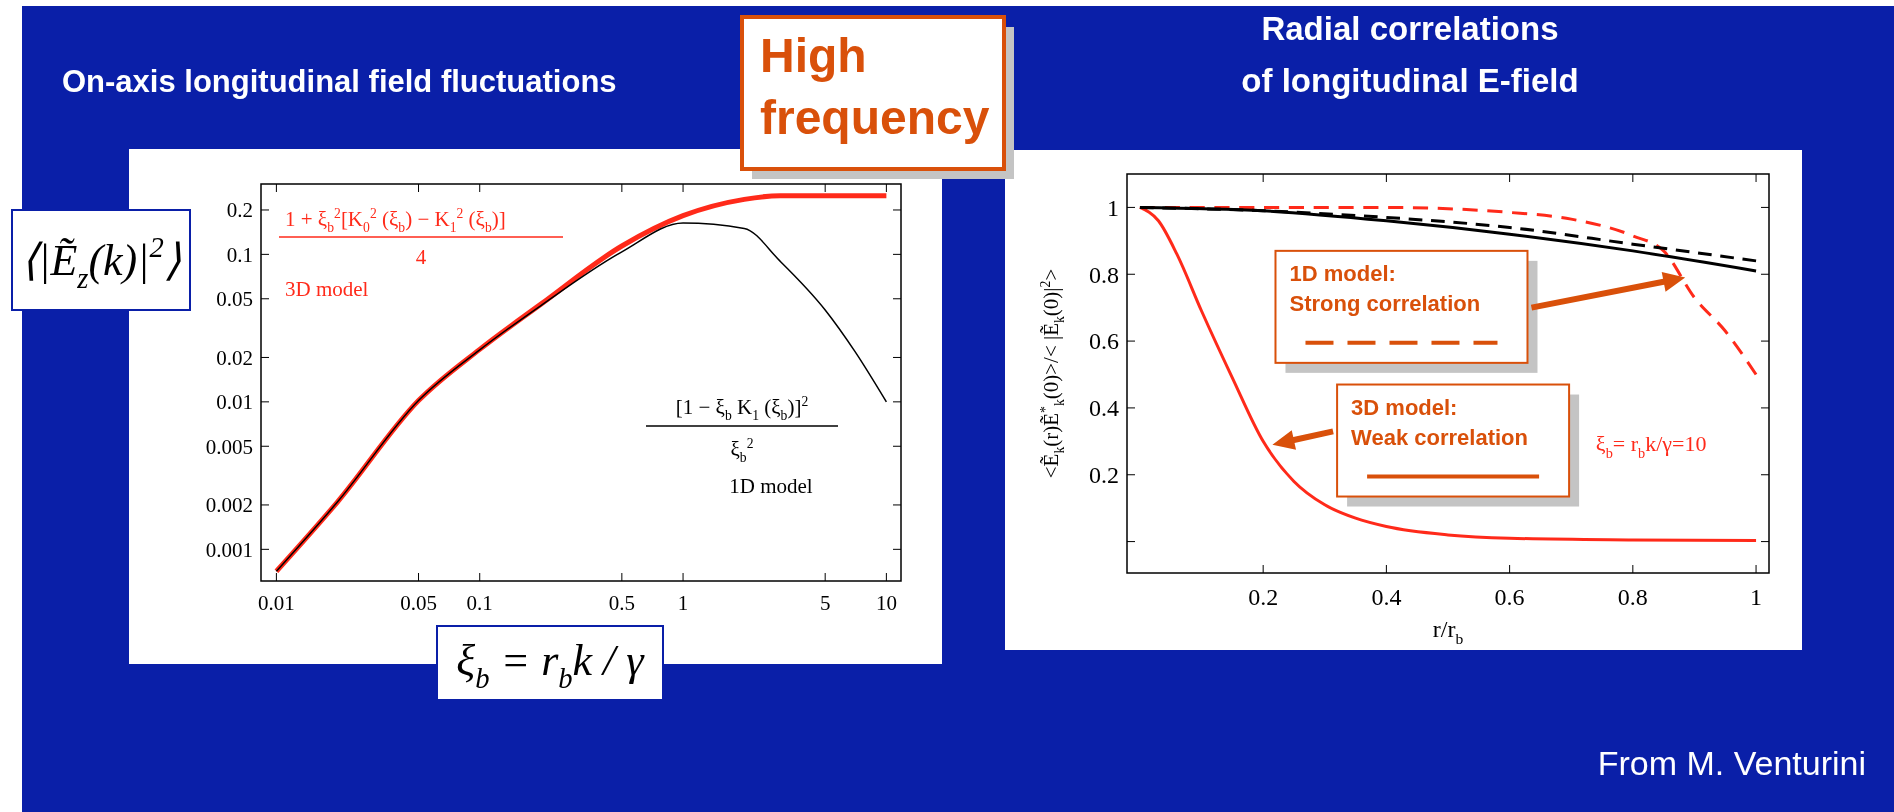 This screenshot has height=812, width=1894. Describe the element at coordinates (234, 299) in the screenshot. I see `y-tick-label: 0.05` at that location.